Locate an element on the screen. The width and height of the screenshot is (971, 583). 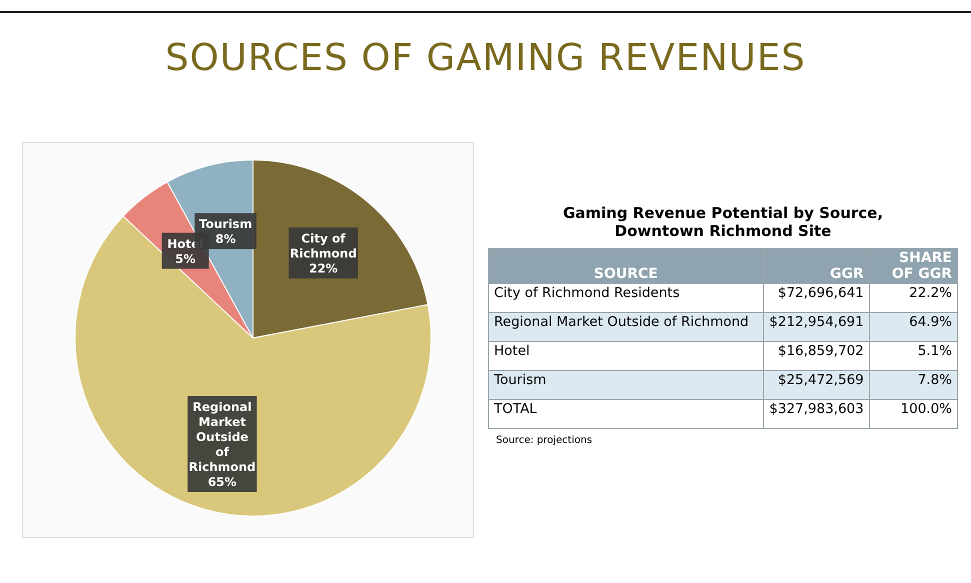
data-label: $327,983,603 is located at coordinates (816, 414).